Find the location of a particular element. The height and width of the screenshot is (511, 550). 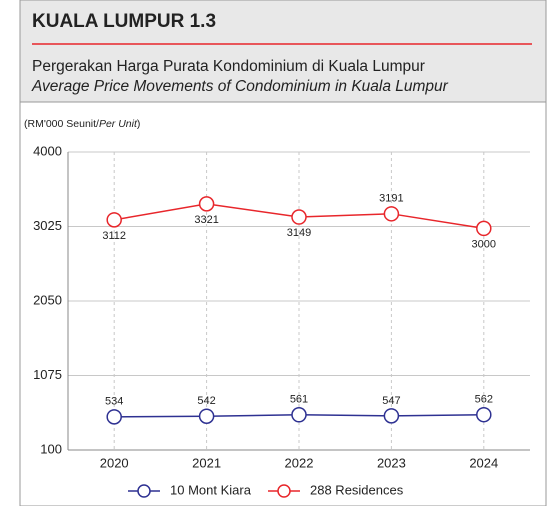

y-tick-label: 4000 is located at coordinates (47, 150).